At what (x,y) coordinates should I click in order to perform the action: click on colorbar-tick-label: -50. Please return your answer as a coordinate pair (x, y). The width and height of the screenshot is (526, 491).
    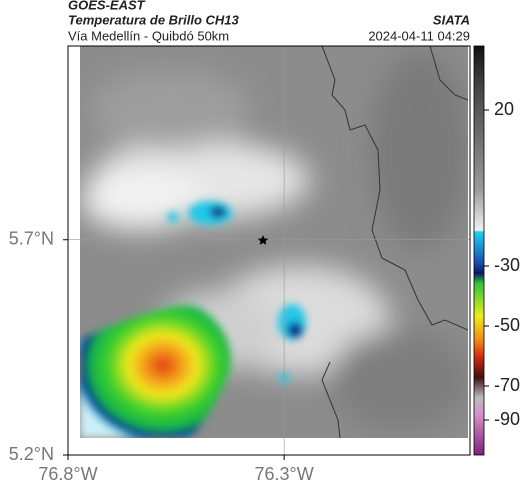
    Looking at the image, I should click on (507, 325).